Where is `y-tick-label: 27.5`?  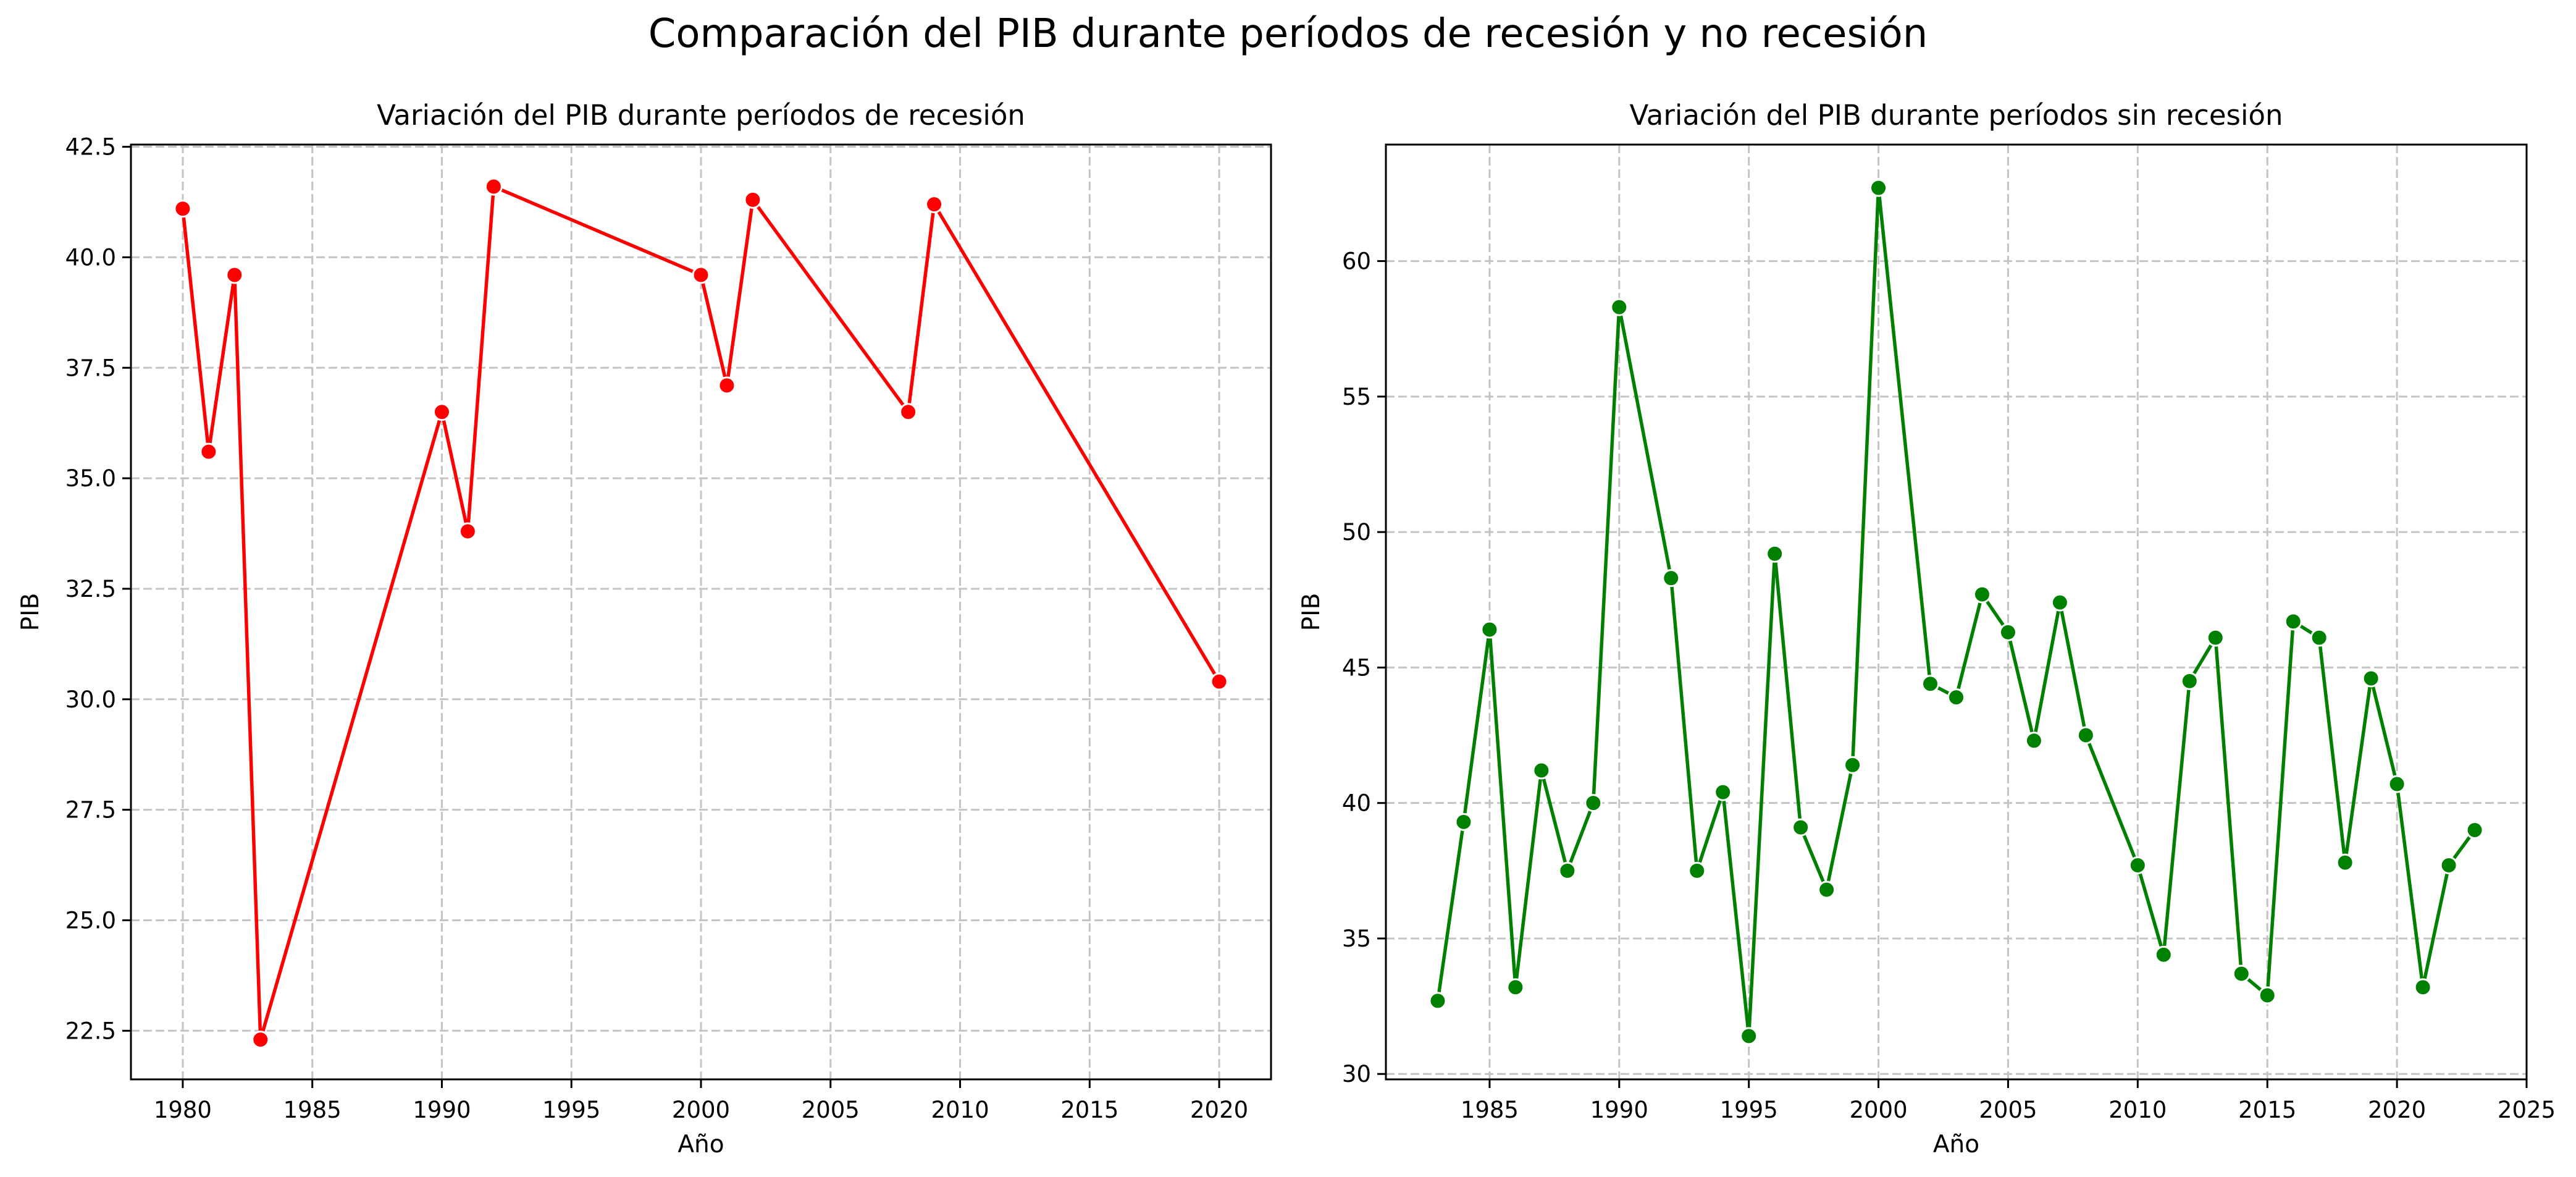
y-tick-label: 27.5 is located at coordinates (90, 810).